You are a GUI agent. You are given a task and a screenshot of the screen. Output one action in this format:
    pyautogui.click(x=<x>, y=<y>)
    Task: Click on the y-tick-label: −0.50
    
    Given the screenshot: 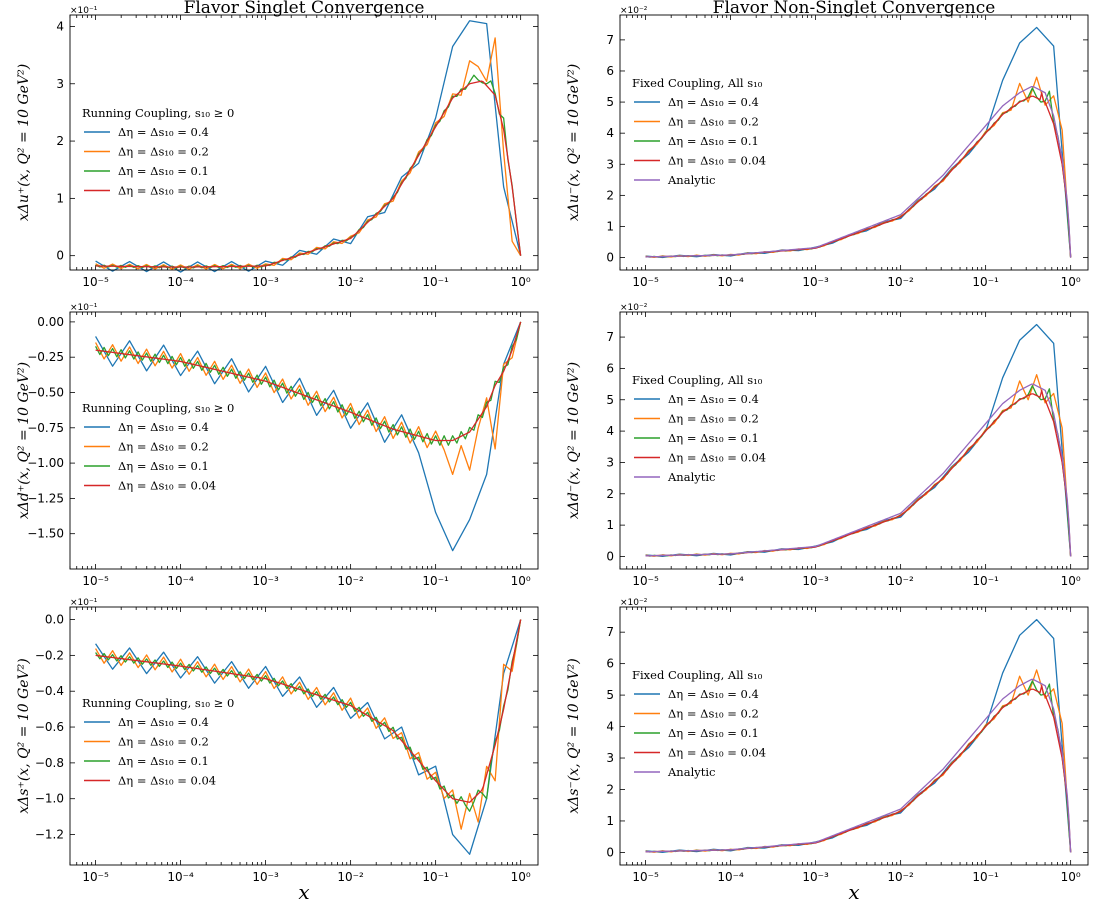 What is the action you would take?
    pyautogui.click(x=45, y=392)
    